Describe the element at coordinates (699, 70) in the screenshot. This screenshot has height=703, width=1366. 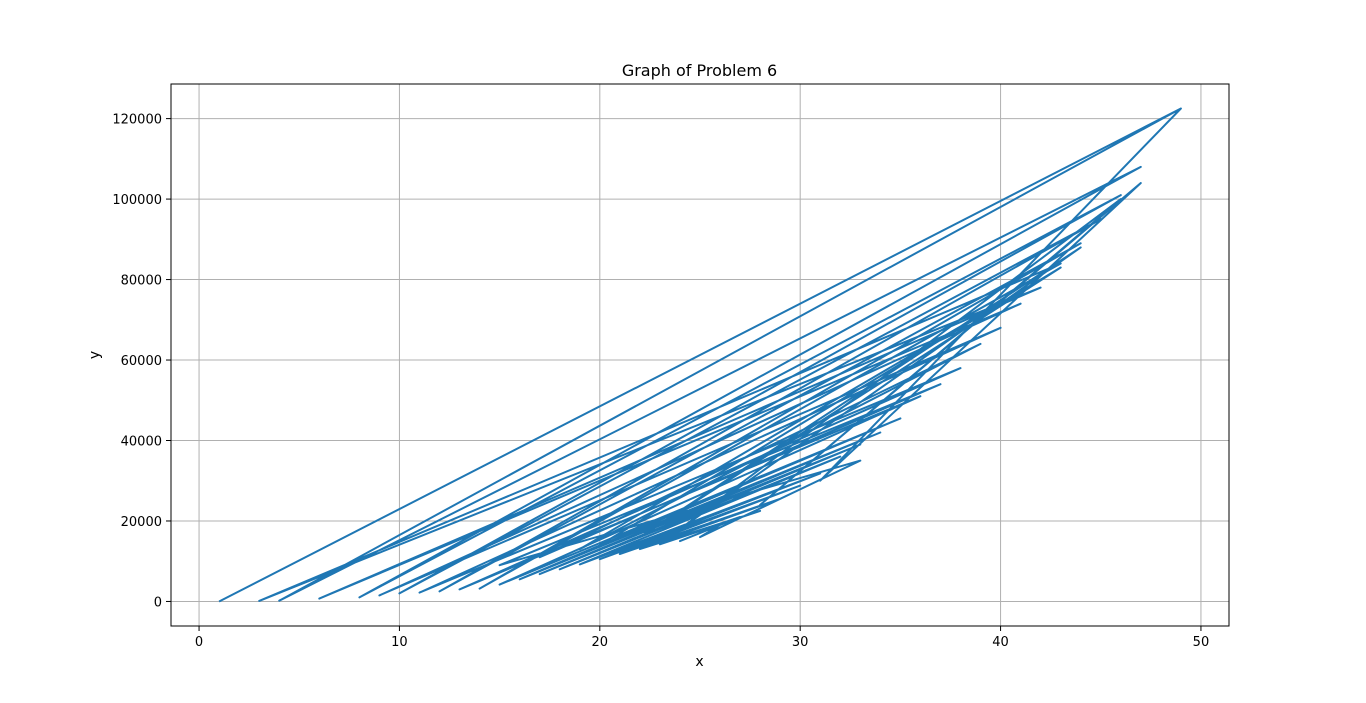
I see `chart-title: Graph of Problem 6` at that location.